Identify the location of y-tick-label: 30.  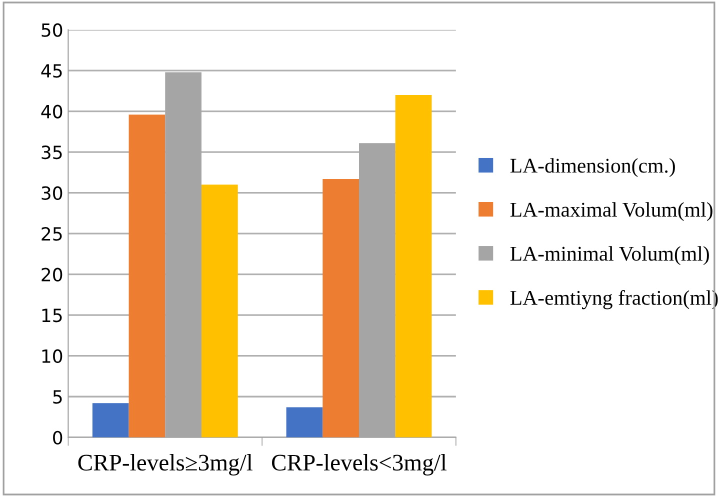
(52, 193).